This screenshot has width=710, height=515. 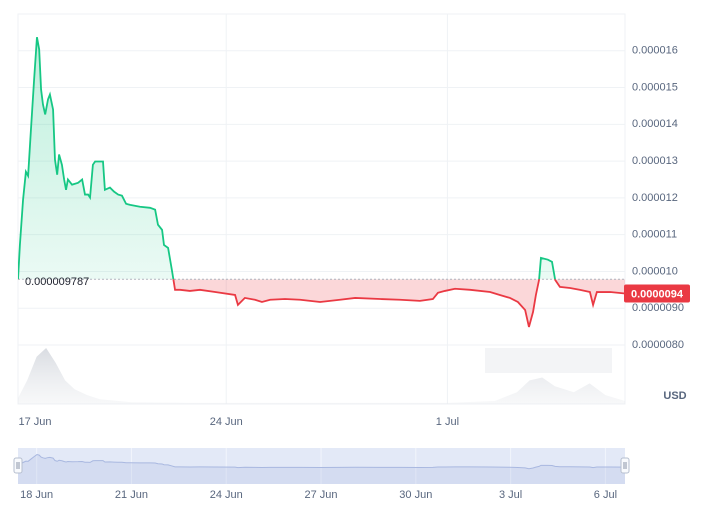 I want to click on nav-tick-label: 3 Jul, so click(x=510, y=495).